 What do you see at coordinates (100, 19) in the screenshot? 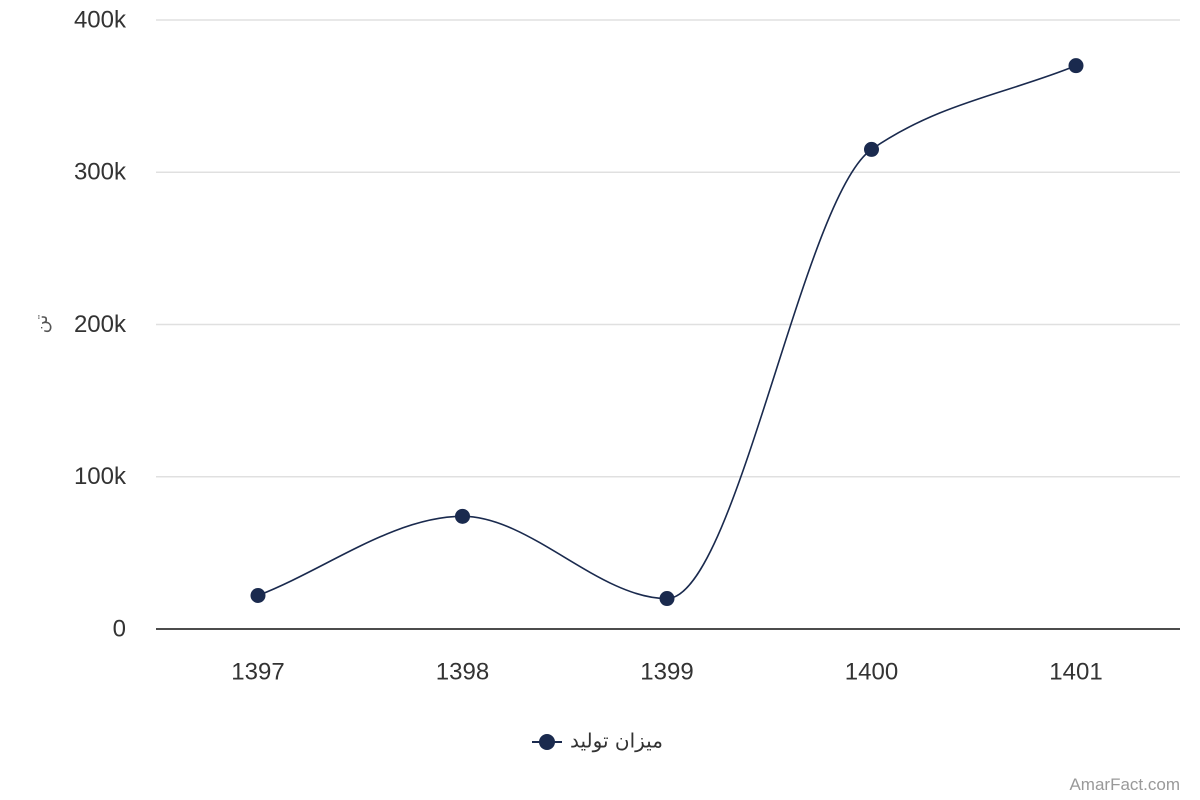
I see `y-tick-label: 400k` at bounding box center [100, 19].